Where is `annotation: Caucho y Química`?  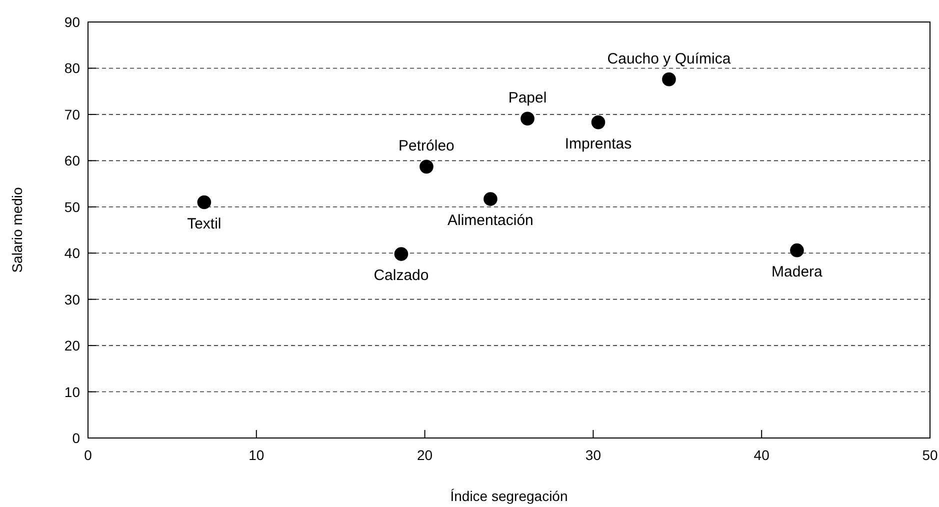
annotation: Caucho y Química is located at coordinates (669, 59).